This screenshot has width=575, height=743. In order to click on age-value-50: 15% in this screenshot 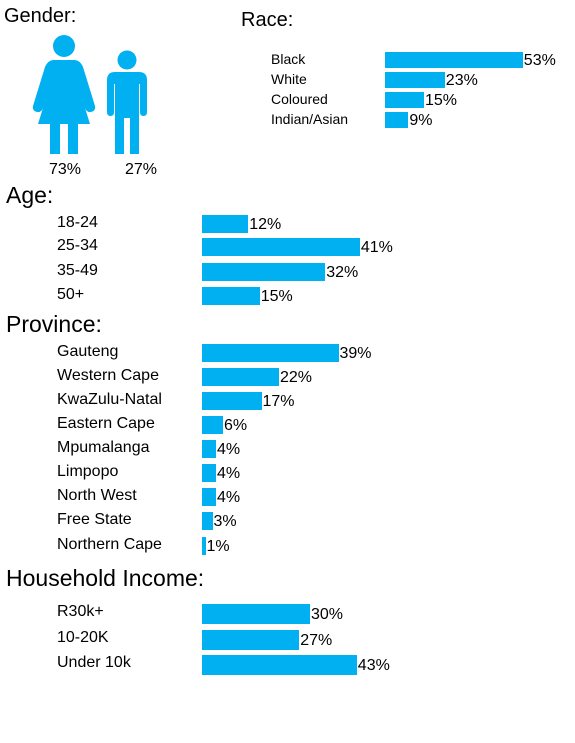, I will do `click(276, 296)`.